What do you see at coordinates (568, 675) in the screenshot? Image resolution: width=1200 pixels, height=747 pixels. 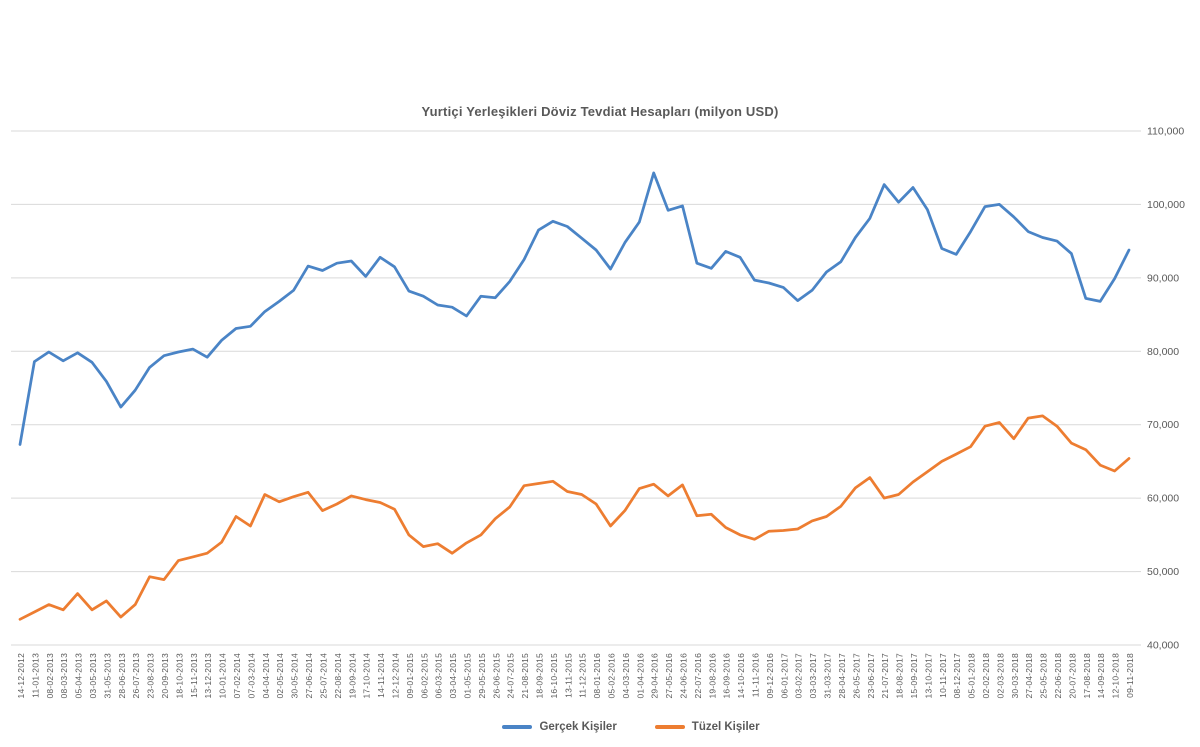 I see `x-axis-label: 13-11-2015` at bounding box center [568, 675].